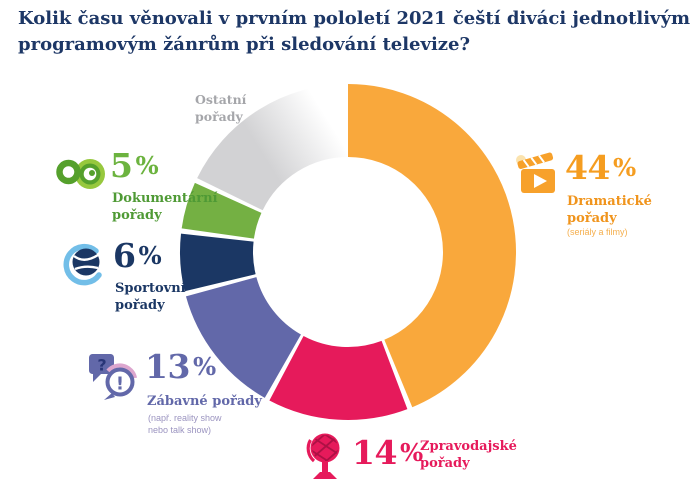 This screenshot has height=489, width=700. I want to click on donut-segment-zpravodajske, so click(338, 377).